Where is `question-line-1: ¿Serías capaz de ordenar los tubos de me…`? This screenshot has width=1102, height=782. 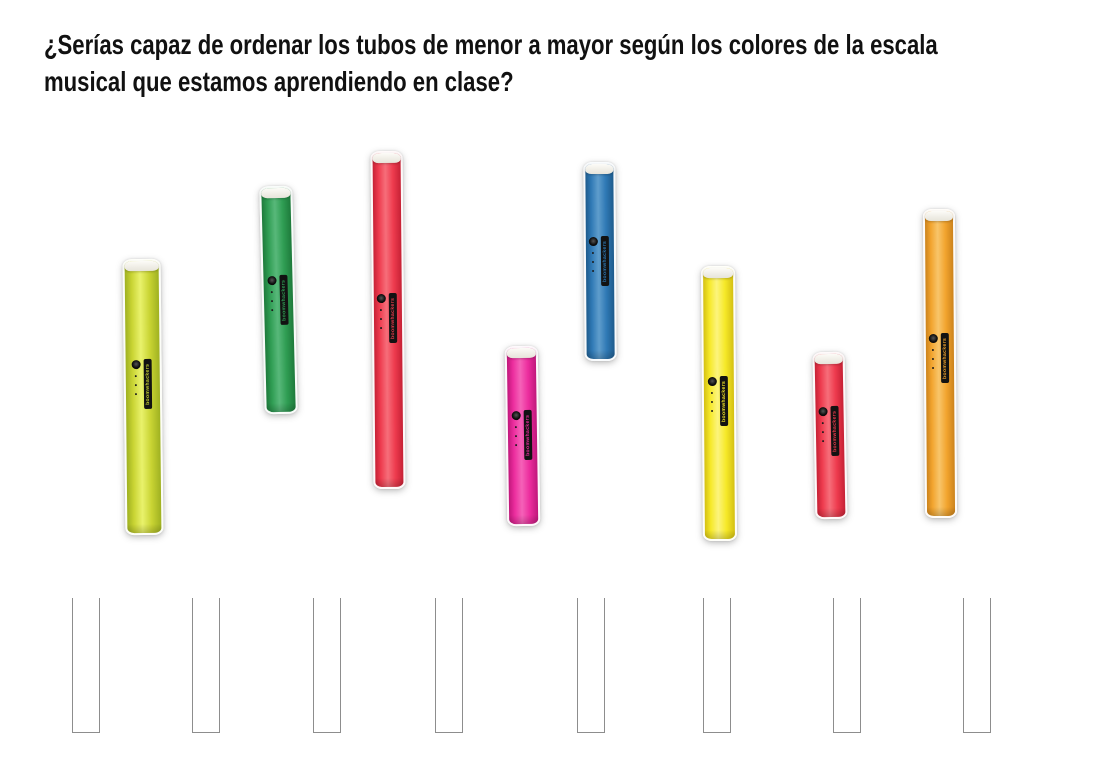
question-line-1: ¿Serías capaz de ordenar los tubos de me… is located at coordinates (491, 44).